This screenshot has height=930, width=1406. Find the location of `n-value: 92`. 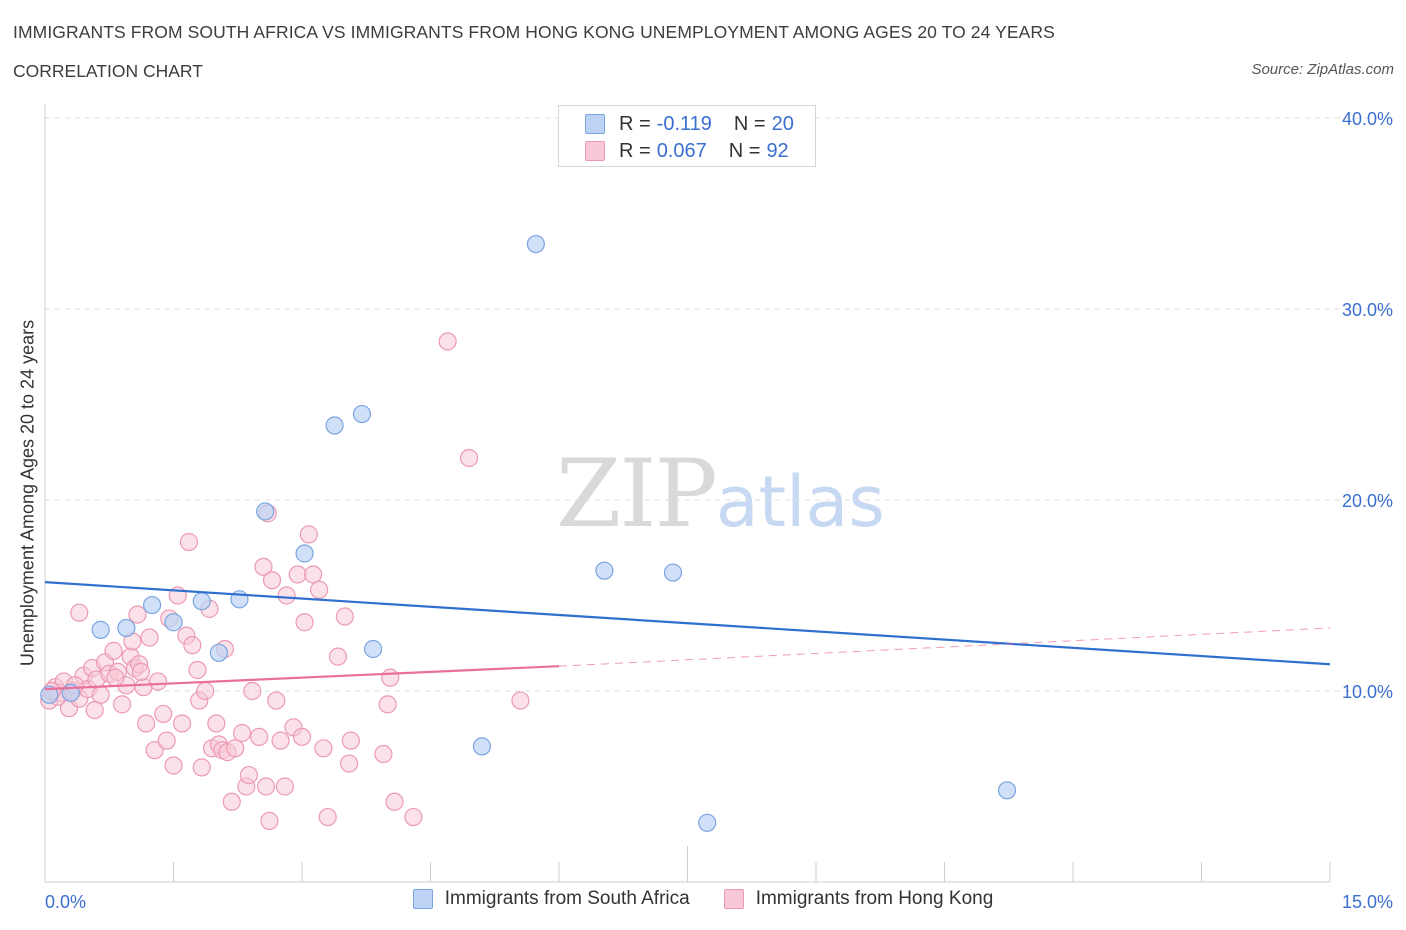

n-value: 92 is located at coordinates (777, 150).